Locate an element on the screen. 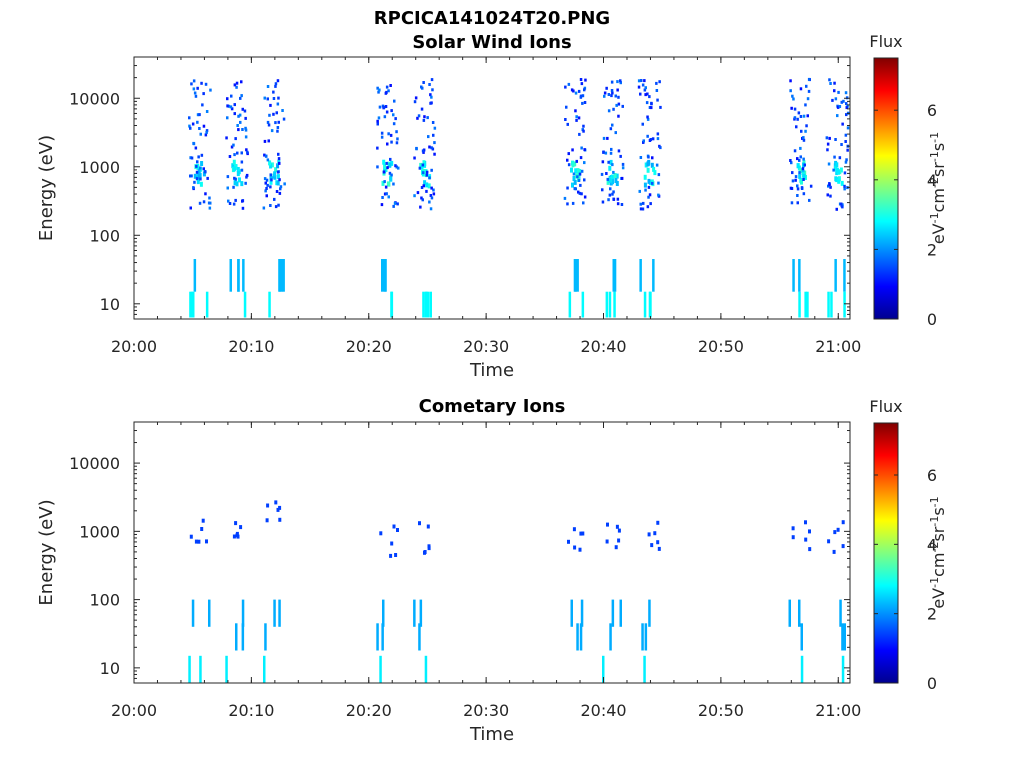 Image resolution: width=1024 pixels, height=768 pixels. x-tick-label: 20:00 is located at coordinates (134, 346).